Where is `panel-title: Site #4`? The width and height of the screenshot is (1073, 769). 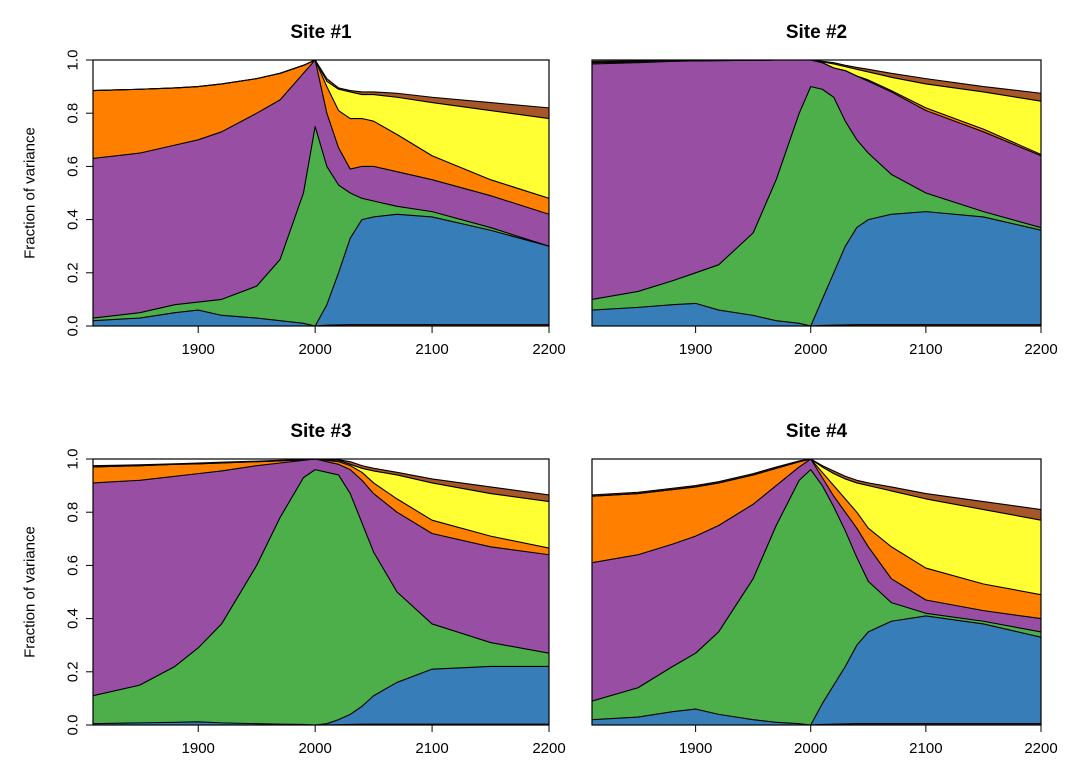
panel-title: Site #4 is located at coordinates (817, 431).